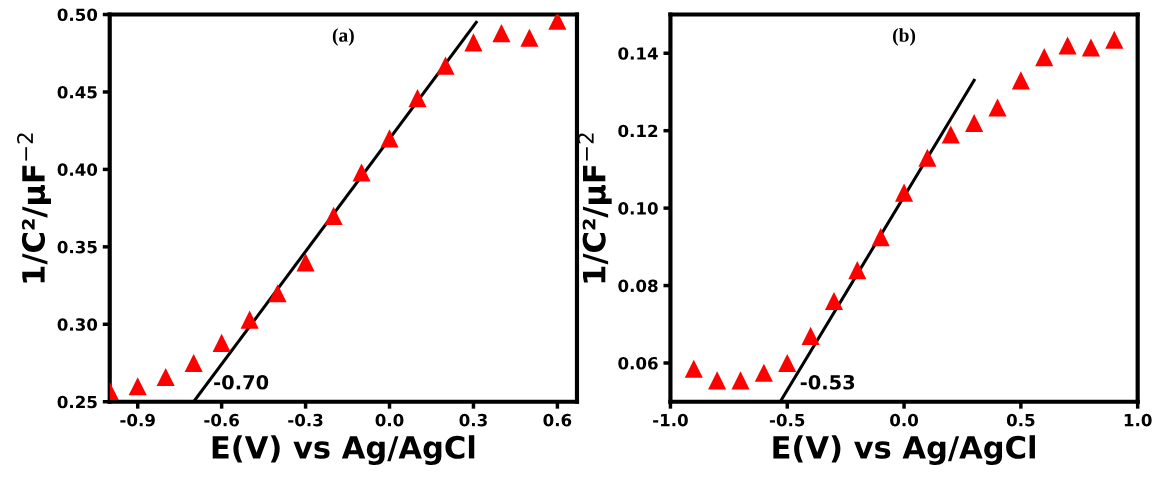 The image size is (1155, 484). I want to click on y-axis-title: 1/C²/μF$^{−2}$, so click(34, 208).